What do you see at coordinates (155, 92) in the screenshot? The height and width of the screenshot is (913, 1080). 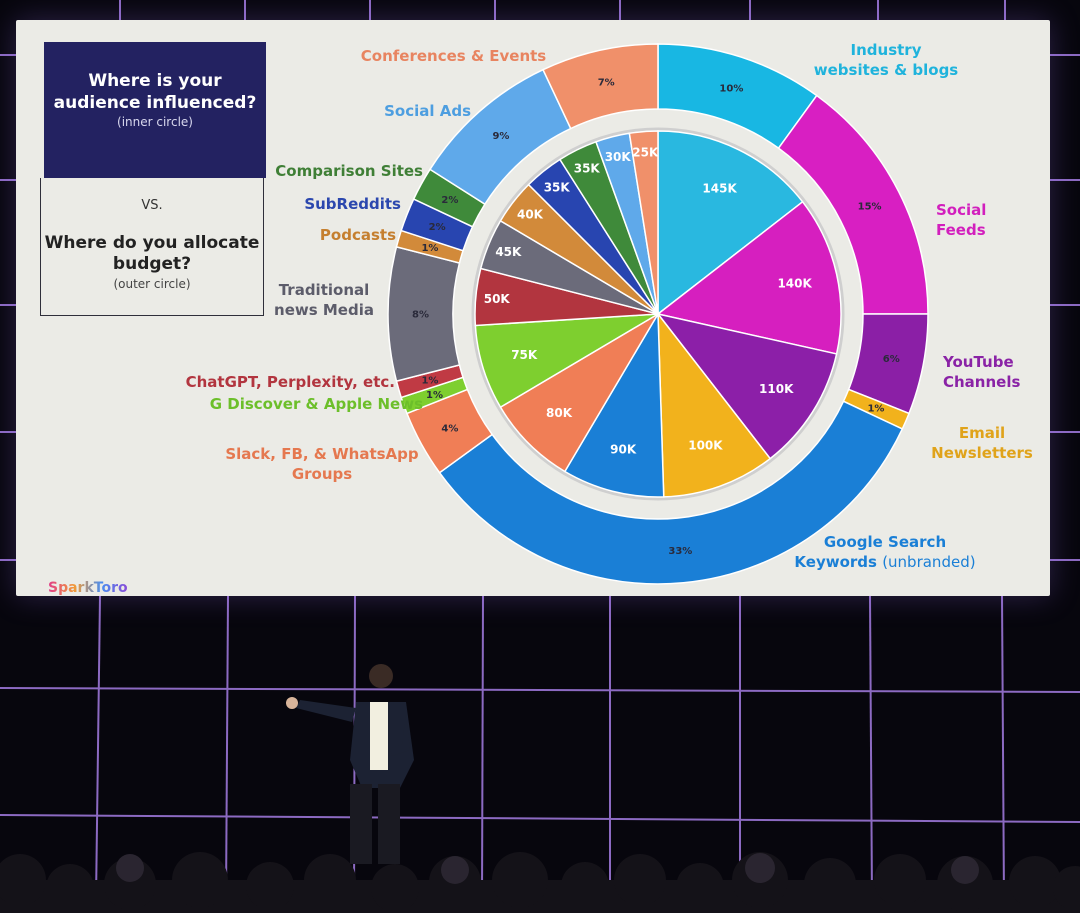 I see `question-influence: Where is your audience influenced?` at bounding box center [155, 92].